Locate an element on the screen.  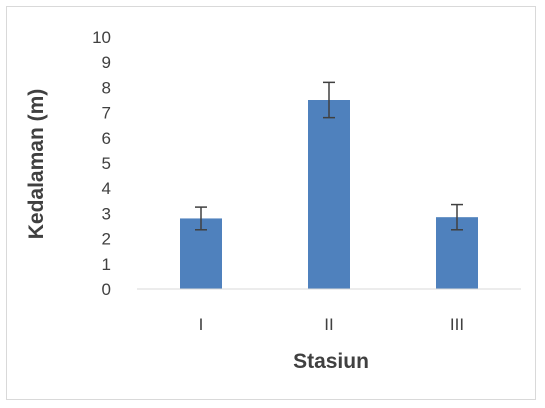
x-tick-label: III is located at coordinates (457, 324).